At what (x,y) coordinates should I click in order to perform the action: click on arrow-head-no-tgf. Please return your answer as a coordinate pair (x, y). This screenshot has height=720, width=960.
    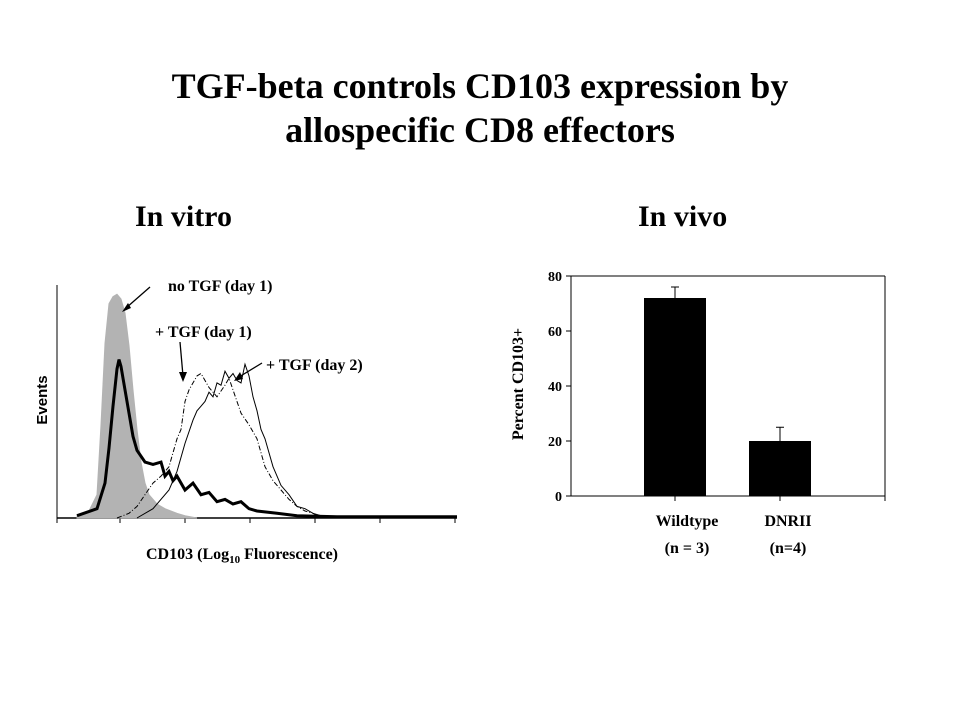
    Looking at the image, I should click on (126, 307).